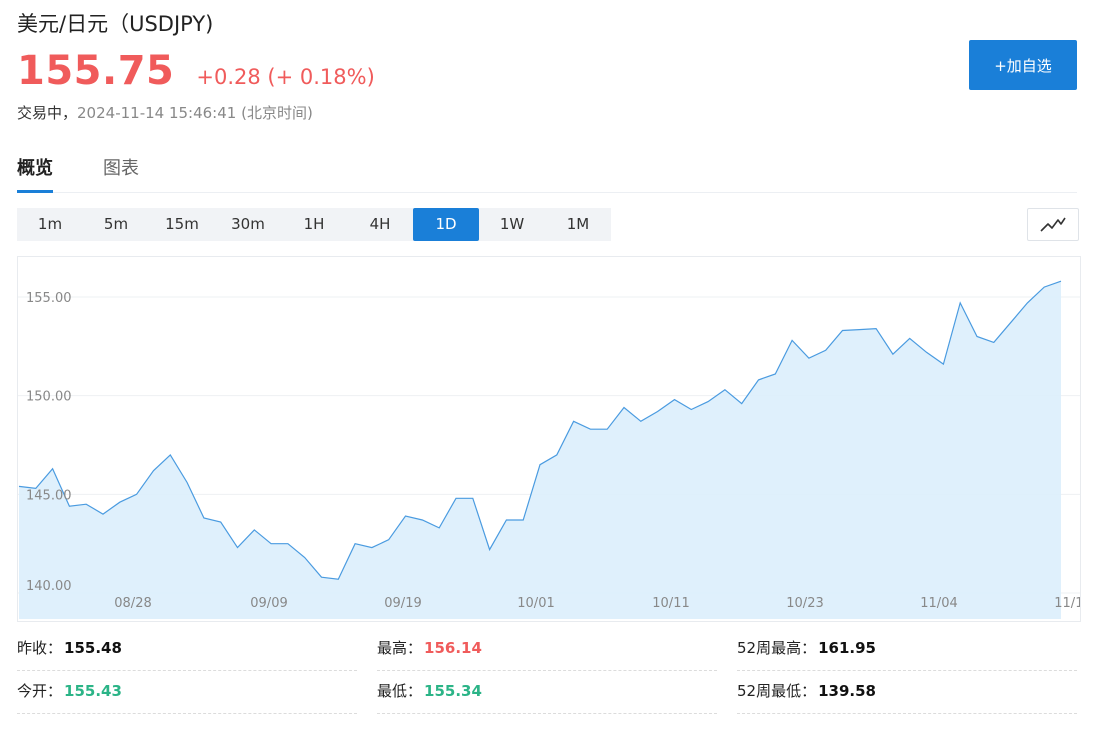 This screenshot has height=732, width=1096. I want to click on stat-open: 今开： 155.43, so click(187, 692).